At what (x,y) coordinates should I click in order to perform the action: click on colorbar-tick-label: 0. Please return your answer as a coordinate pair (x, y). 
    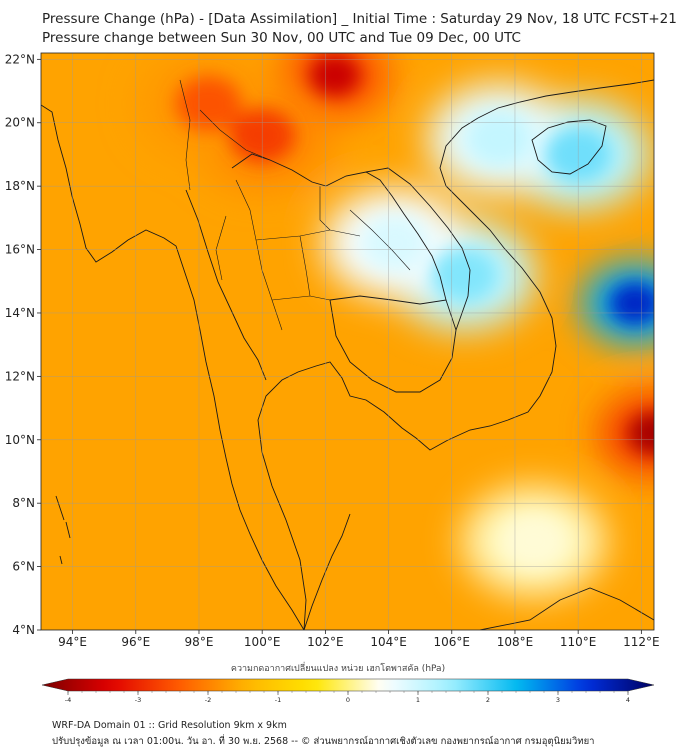
    Looking at the image, I should click on (348, 700).